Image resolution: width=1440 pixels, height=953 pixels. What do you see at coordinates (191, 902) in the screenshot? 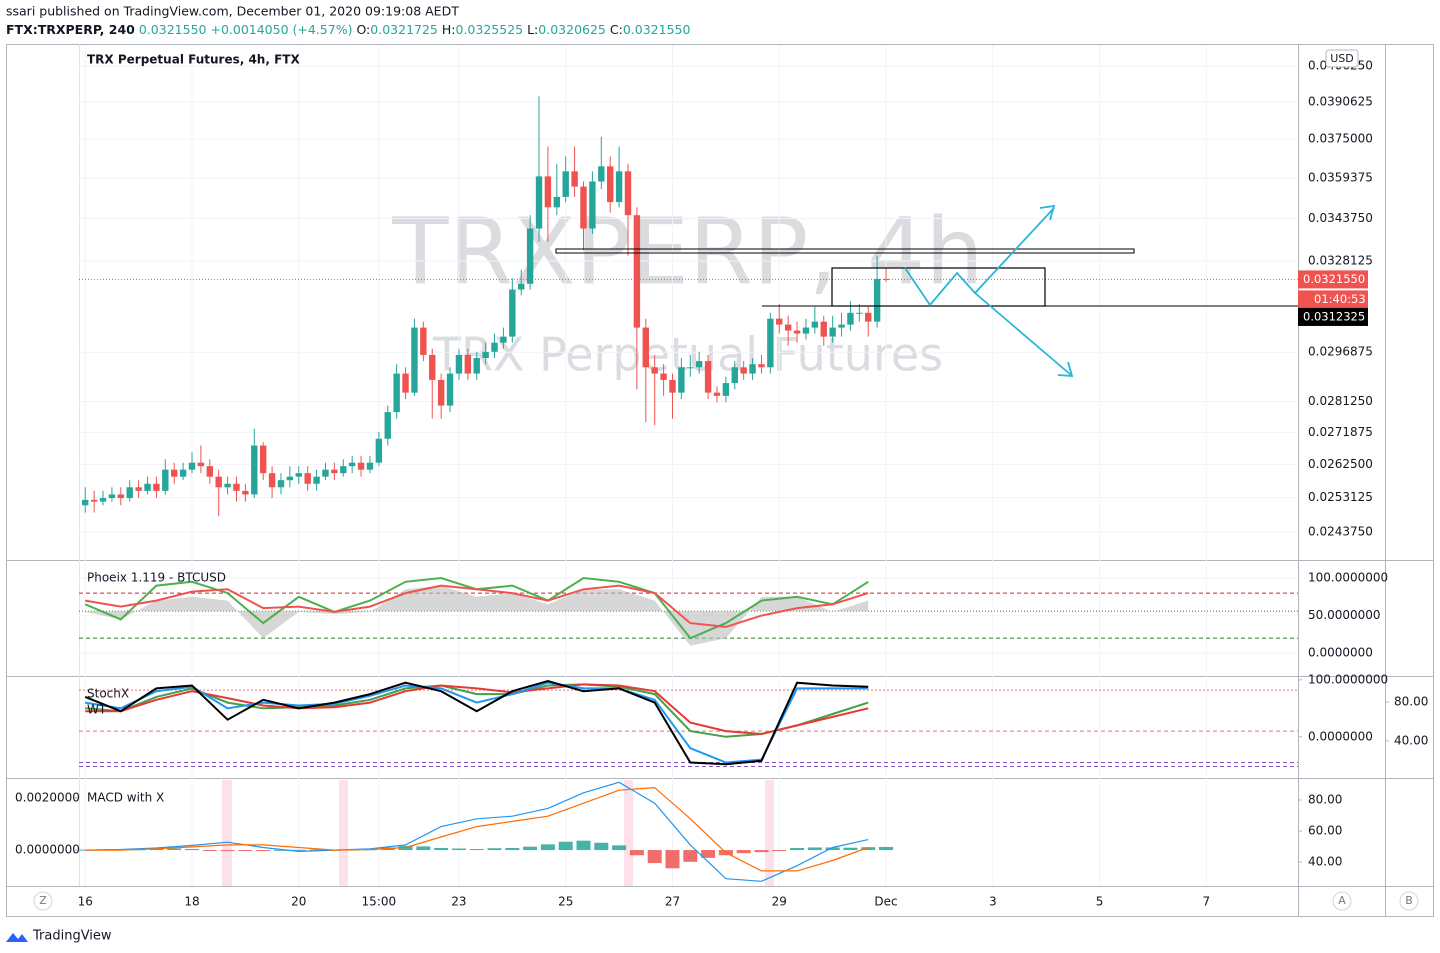
I see `x-tick-label: 18` at bounding box center [191, 902].